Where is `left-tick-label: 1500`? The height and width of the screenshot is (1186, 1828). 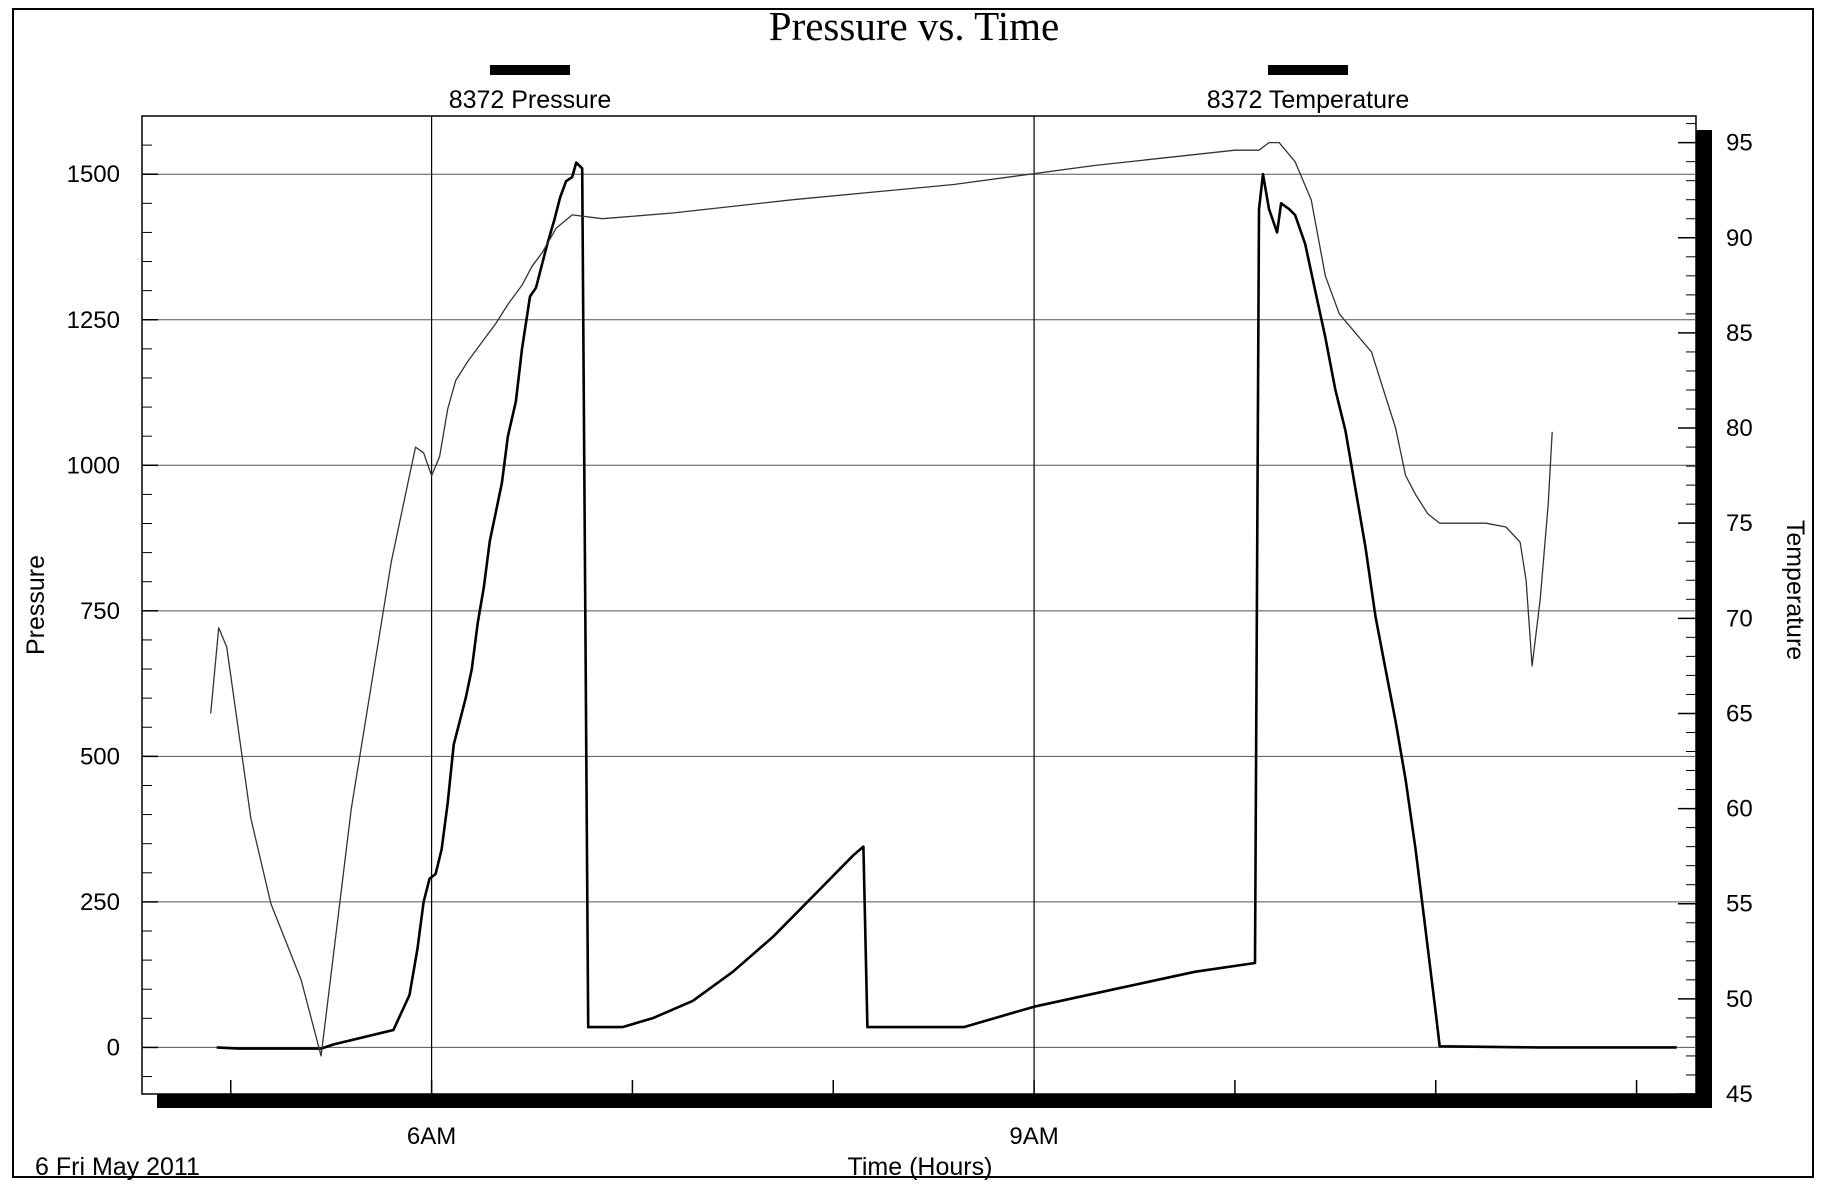
left-tick-label: 1500 is located at coordinates (93, 174).